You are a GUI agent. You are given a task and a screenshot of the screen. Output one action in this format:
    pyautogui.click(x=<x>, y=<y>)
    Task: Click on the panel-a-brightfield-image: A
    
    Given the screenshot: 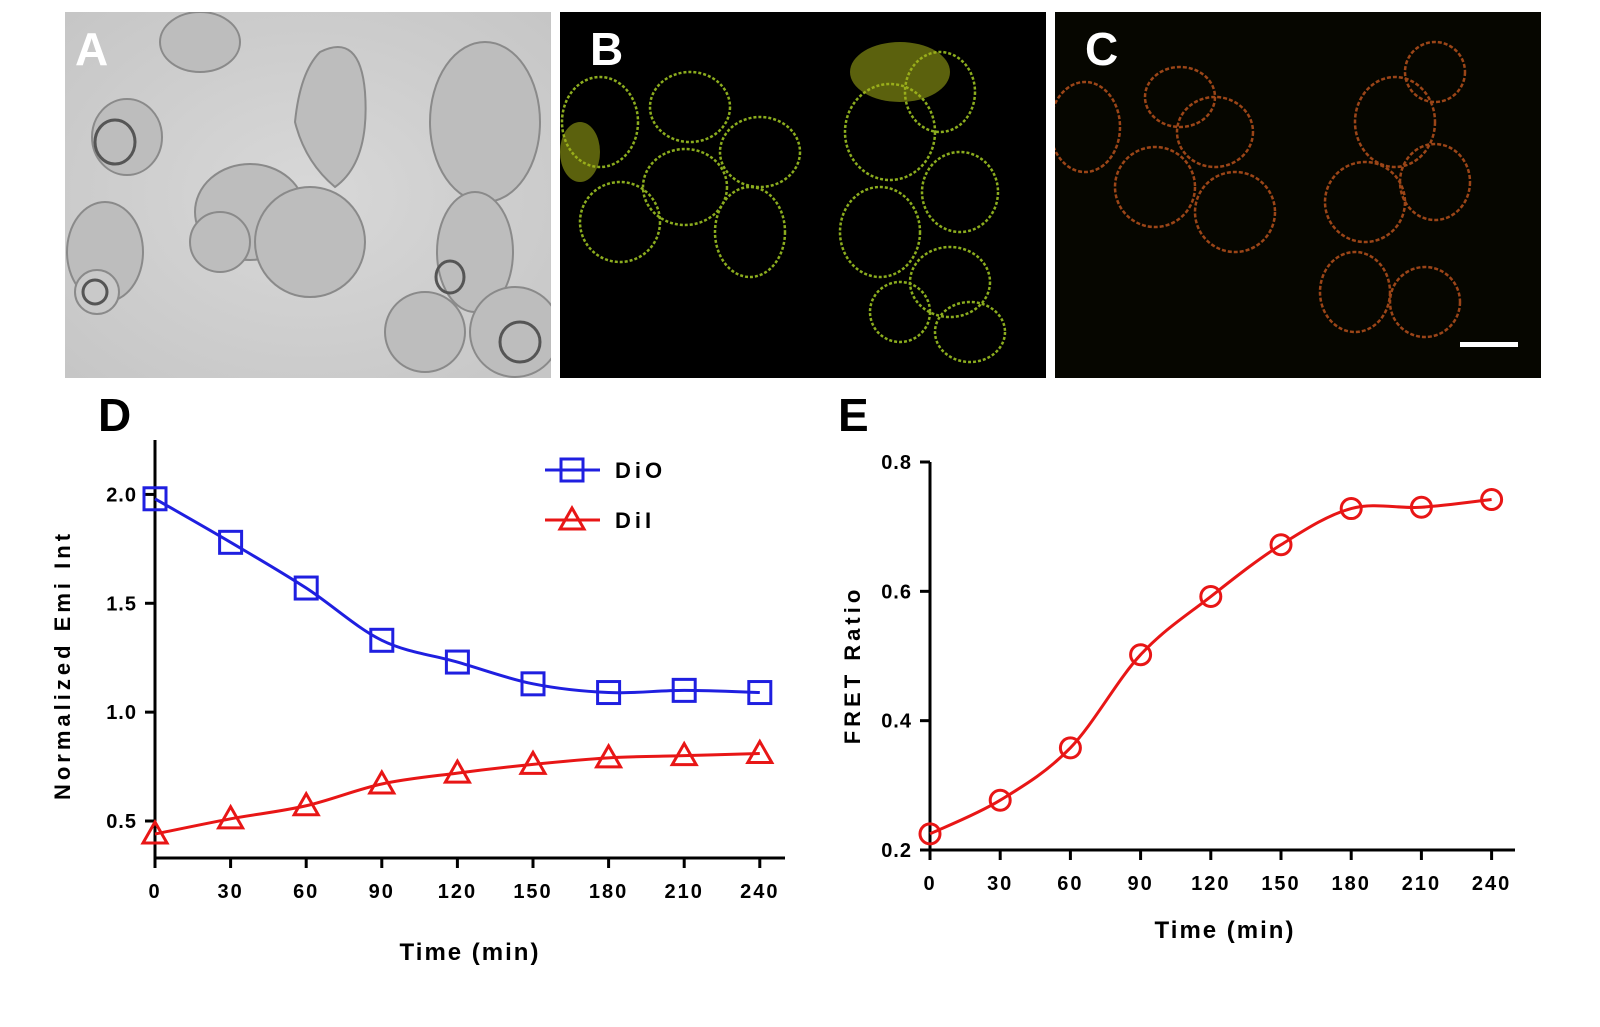 What is the action you would take?
    pyautogui.click(x=308, y=195)
    